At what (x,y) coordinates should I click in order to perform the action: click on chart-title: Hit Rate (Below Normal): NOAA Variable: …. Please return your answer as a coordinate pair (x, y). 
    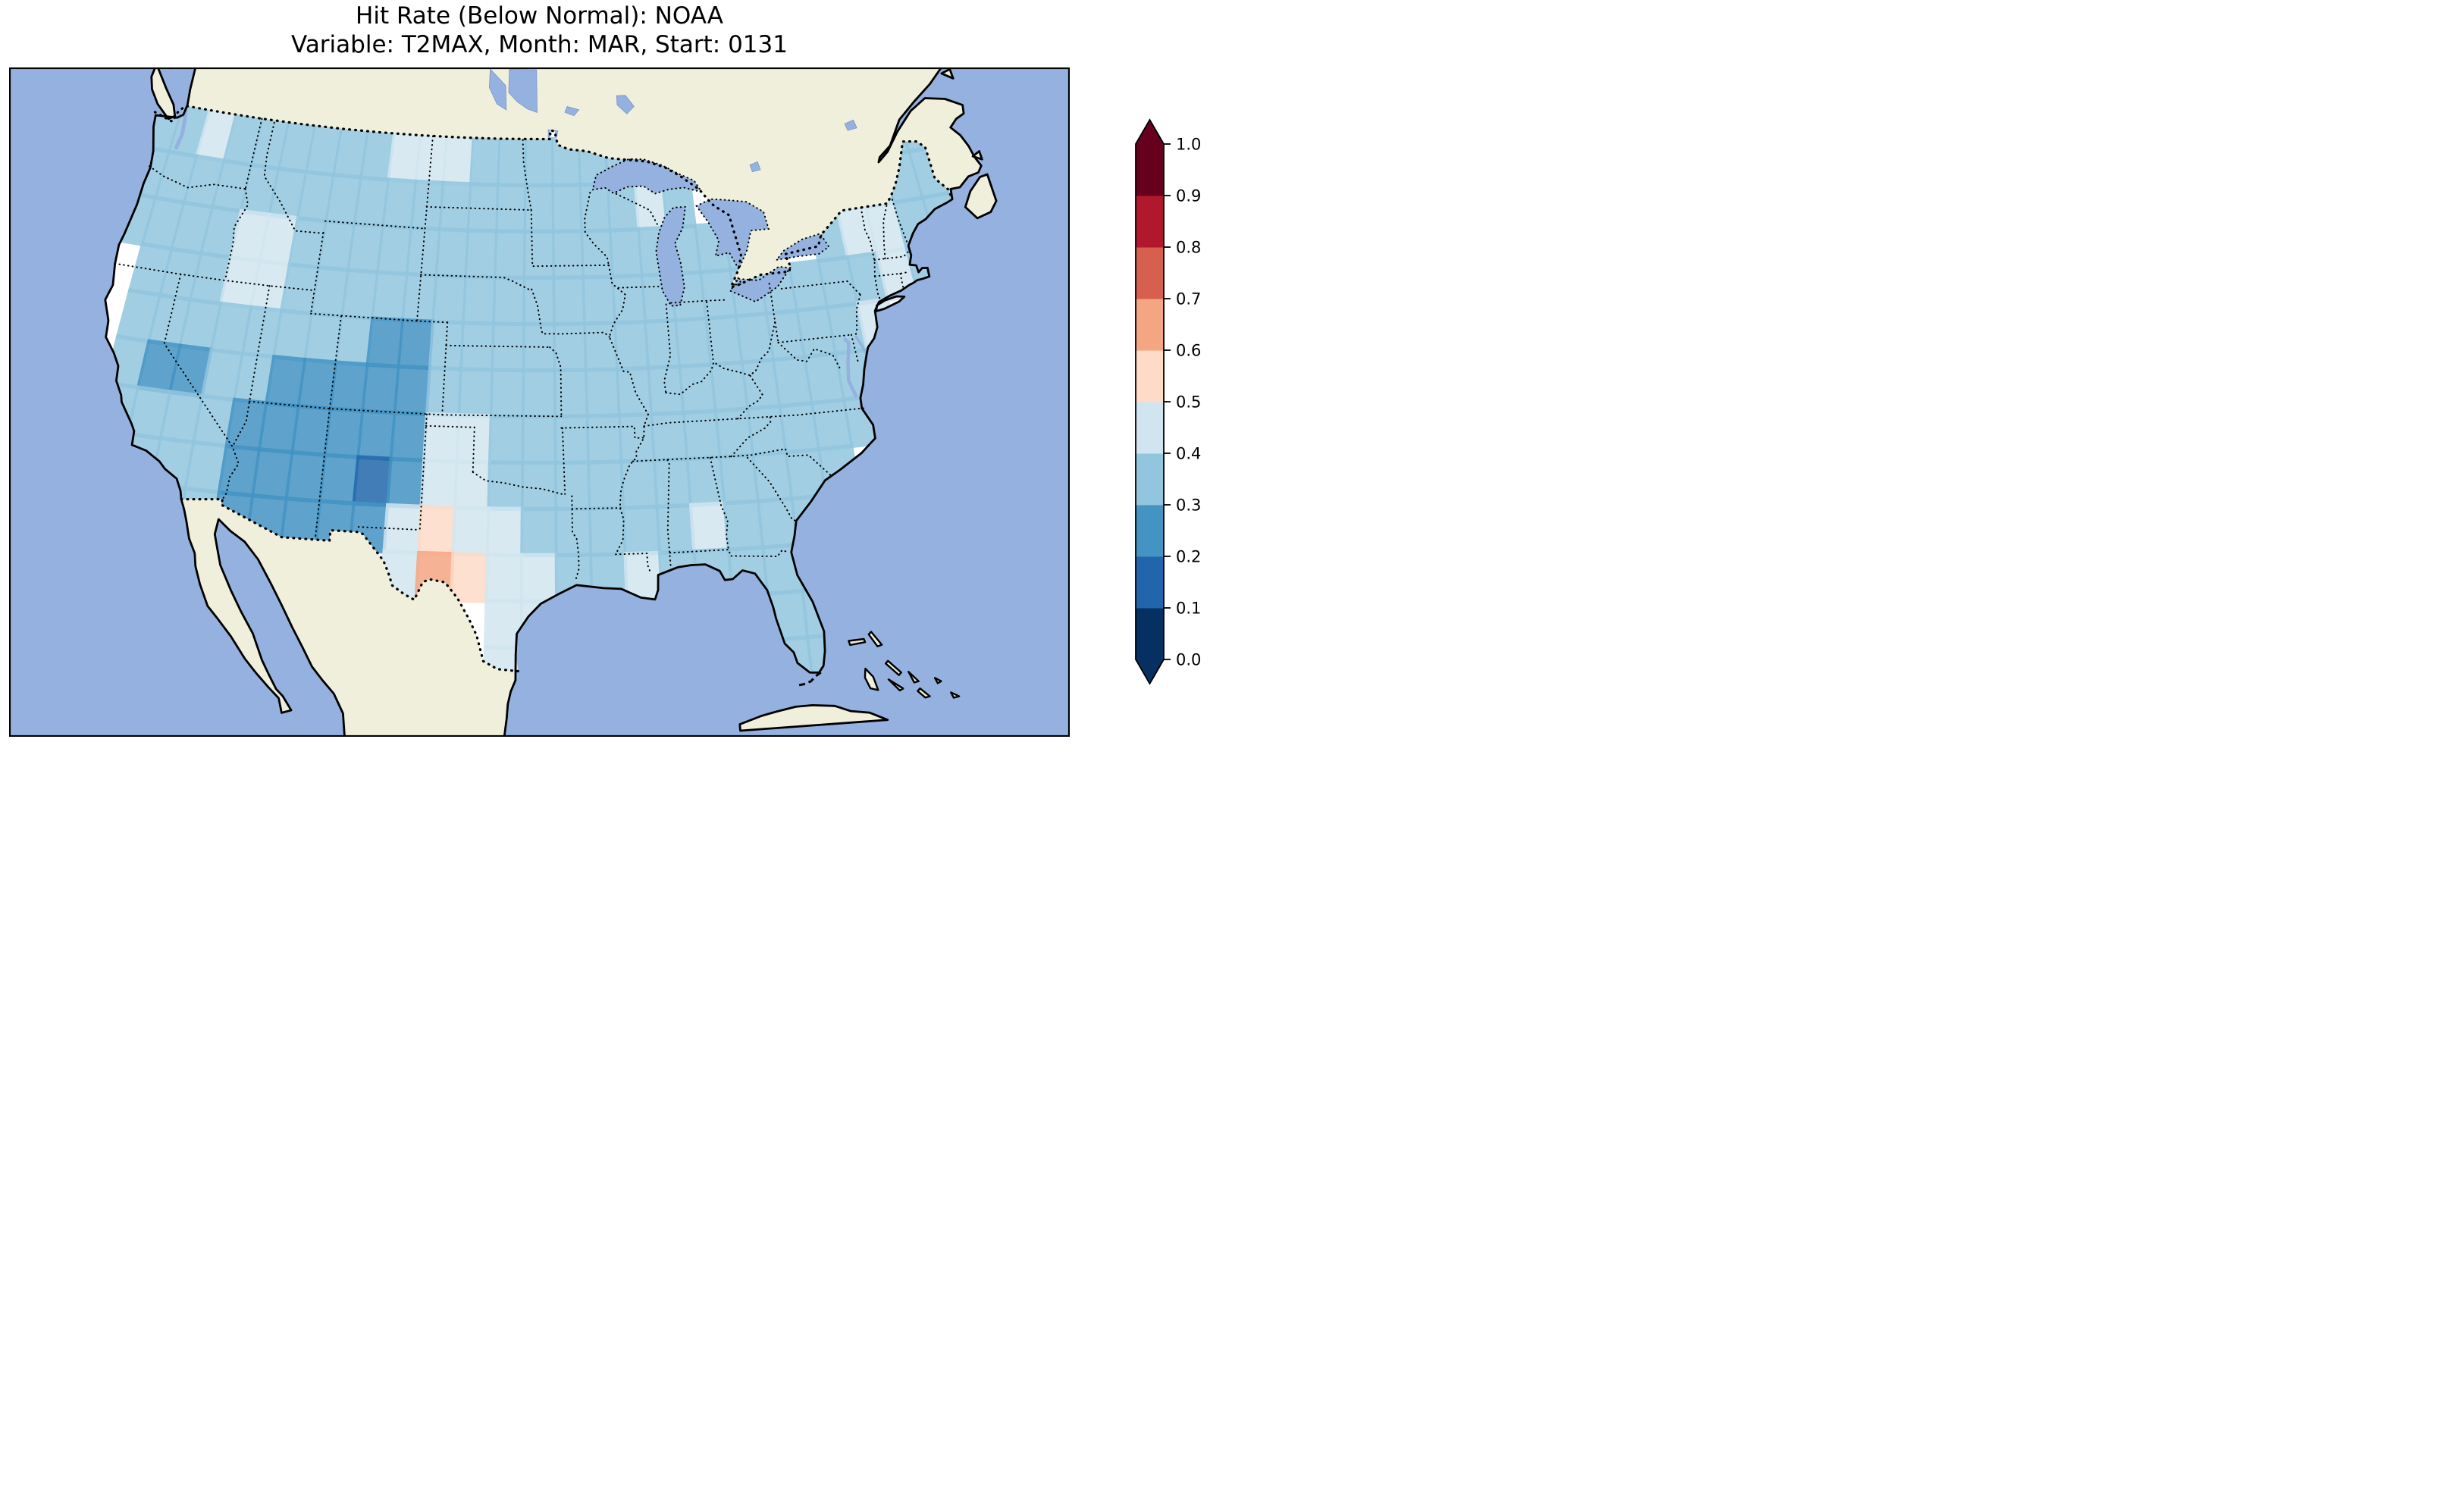
    Looking at the image, I should click on (539, 30).